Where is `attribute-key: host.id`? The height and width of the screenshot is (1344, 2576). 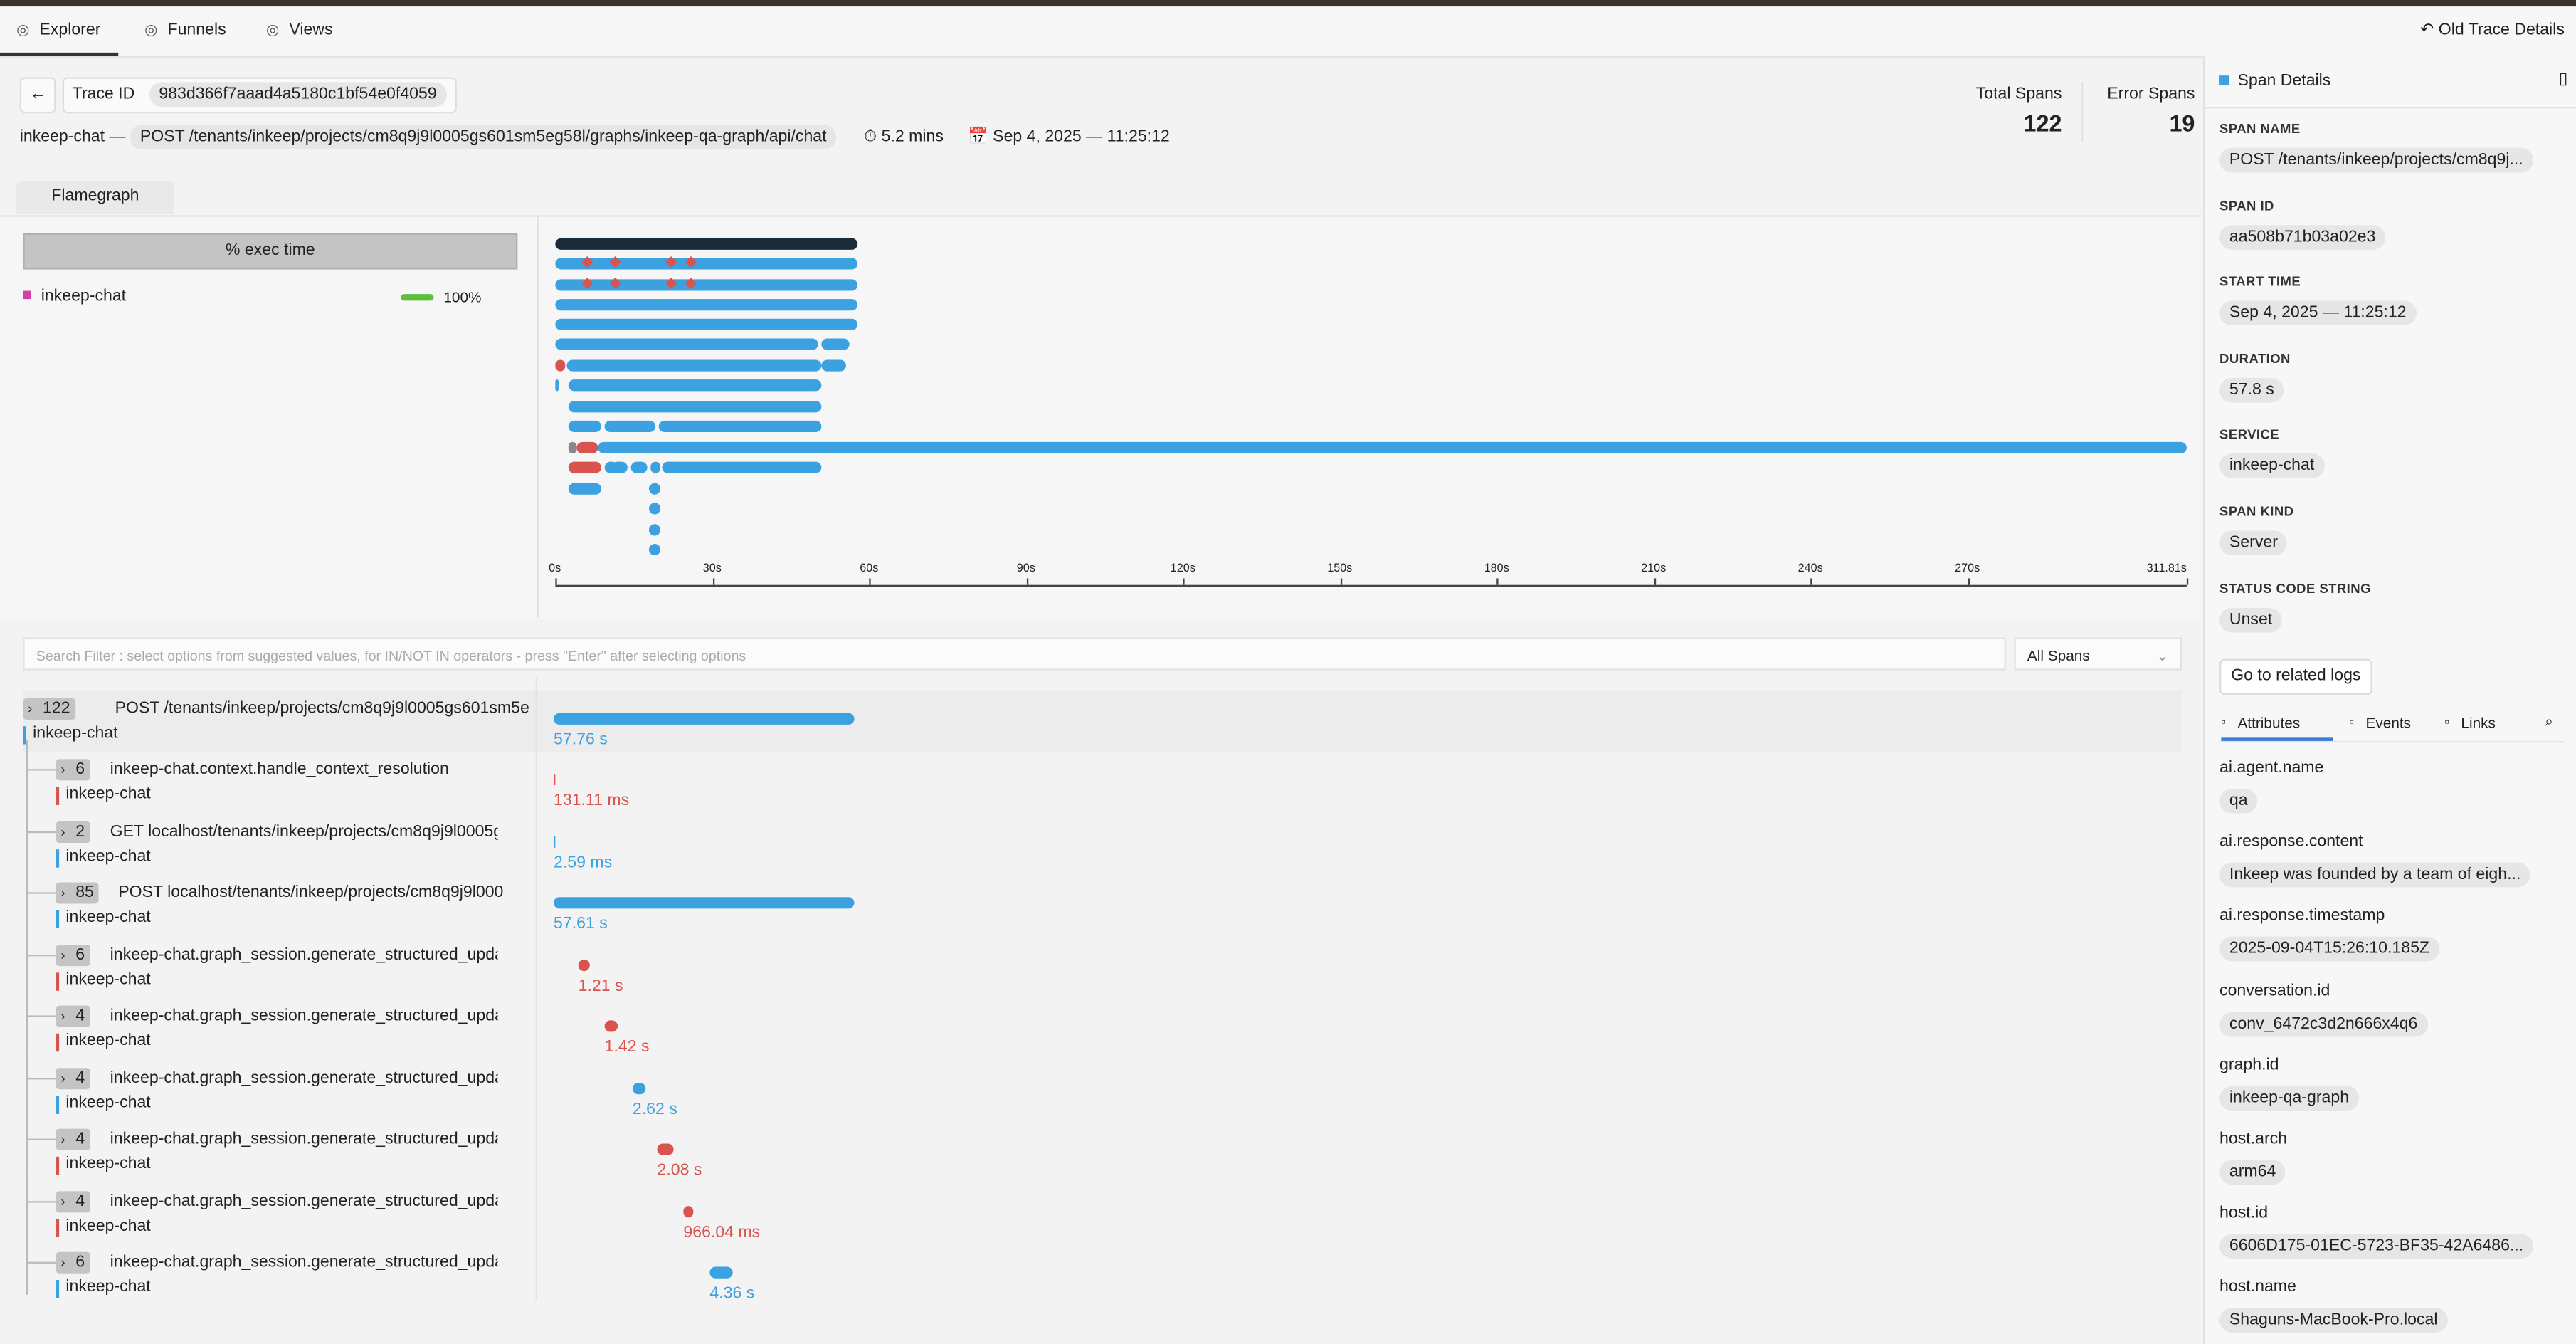 attribute-key: host.id is located at coordinates (2244, 1213).